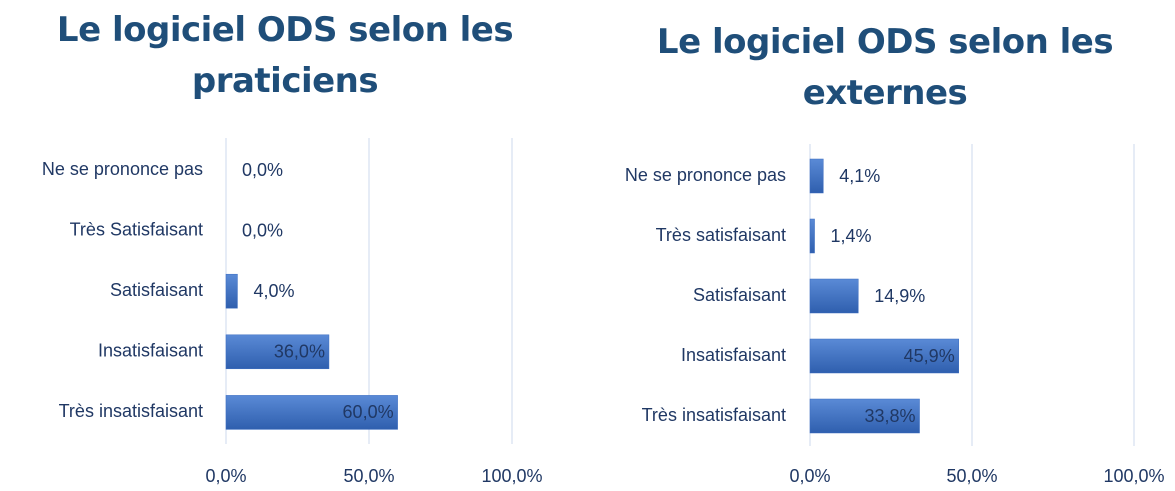 Image resolution: width=1175 pixels, height=491 pixels. Describe the element at coordinates (285, 55) in the screenshot. I see `chart-title: Le logiciel ODS selon les praticiens` at that location.